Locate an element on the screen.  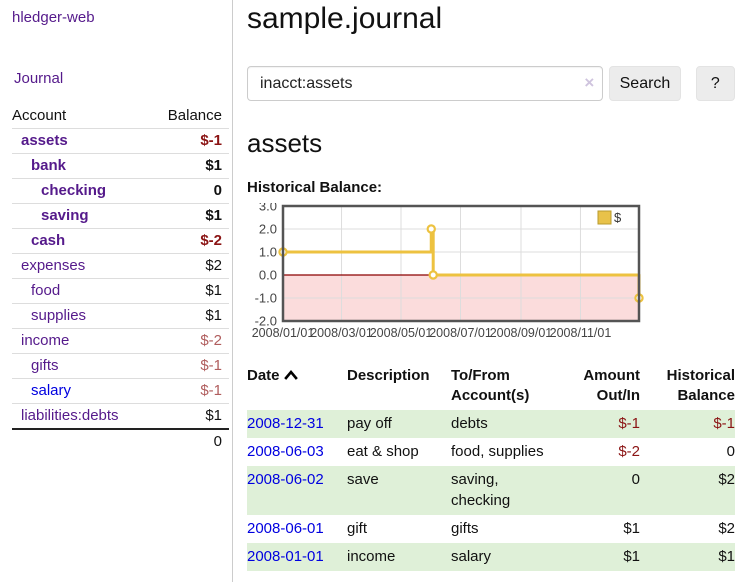
transaction-accounts: debts is located at coordinates (507, 424).